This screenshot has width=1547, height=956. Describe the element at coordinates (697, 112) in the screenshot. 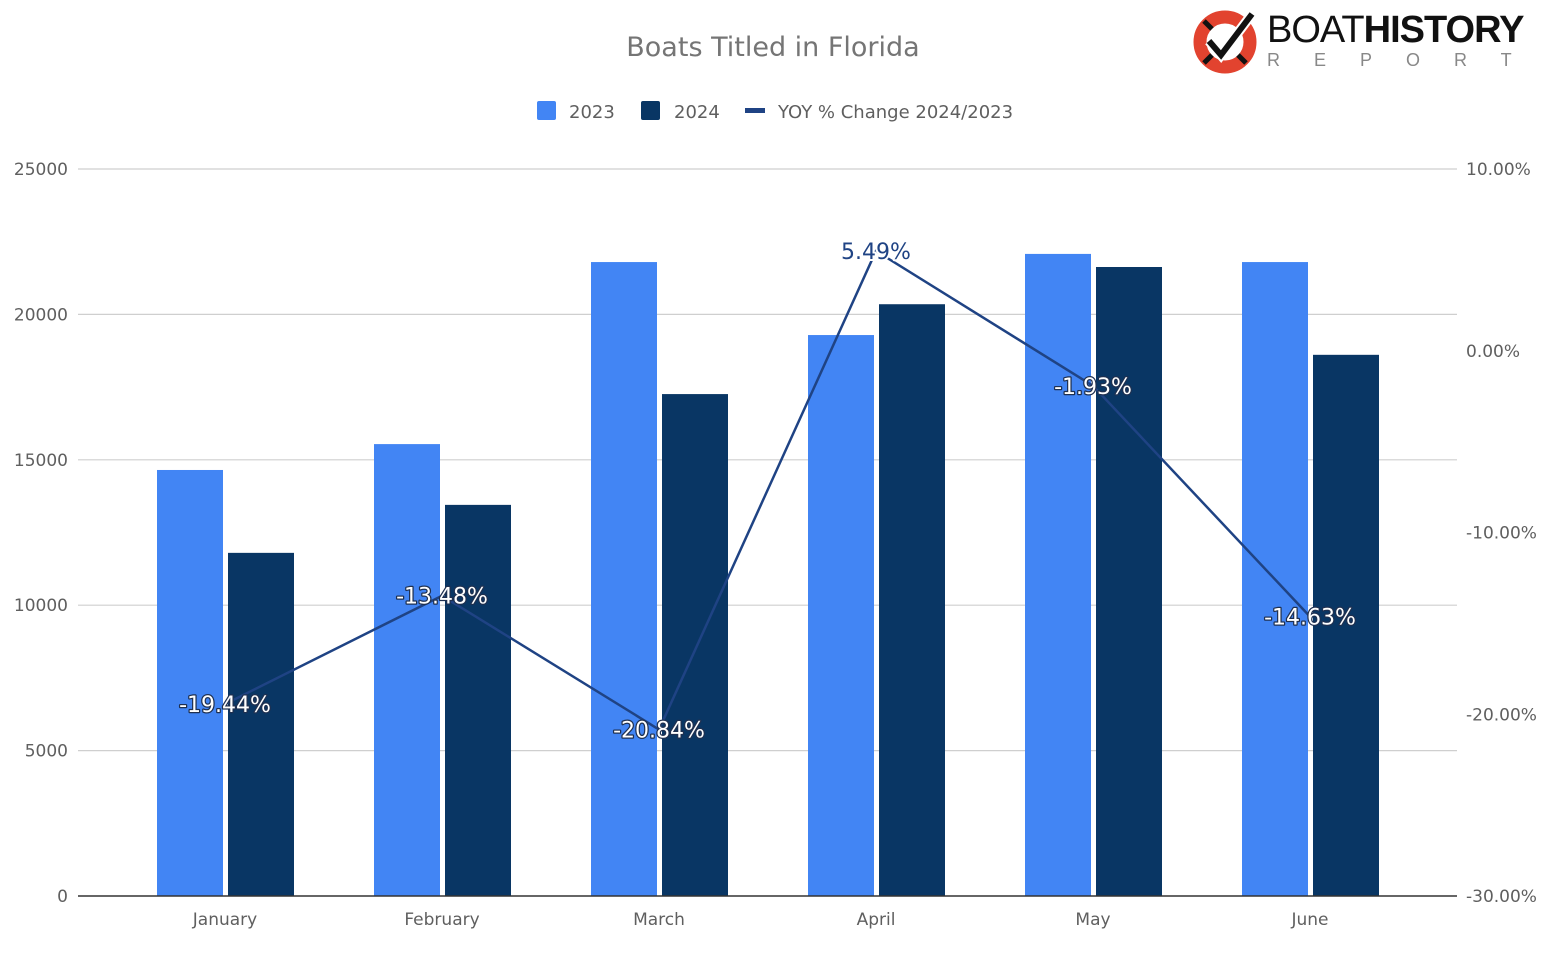

I see `legend-label-2024: 2024` at that location.